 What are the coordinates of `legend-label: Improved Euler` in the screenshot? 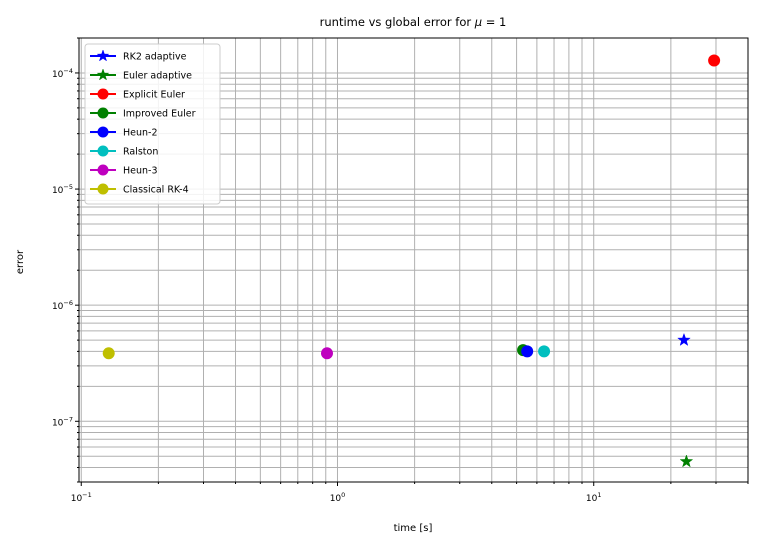 It's located at (159, 114).